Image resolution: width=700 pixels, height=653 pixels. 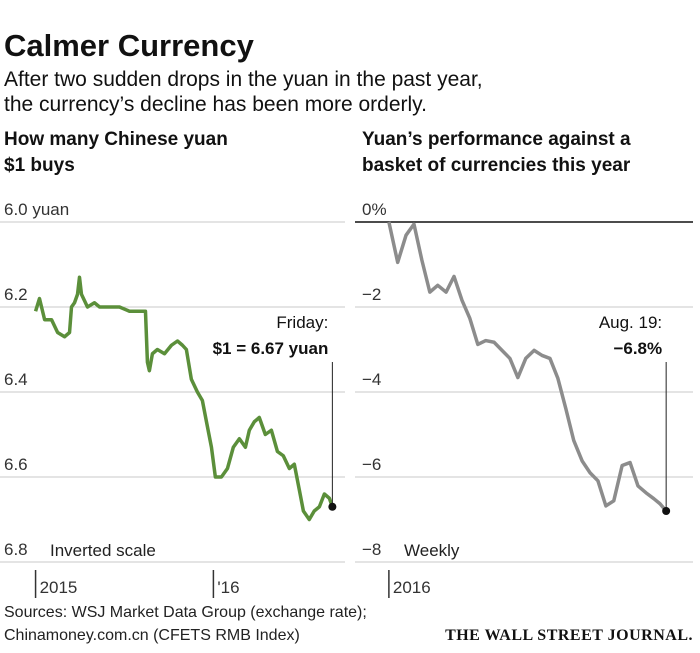 I want to click on y-tick-label: 6.2, so click(x=16, y=294).